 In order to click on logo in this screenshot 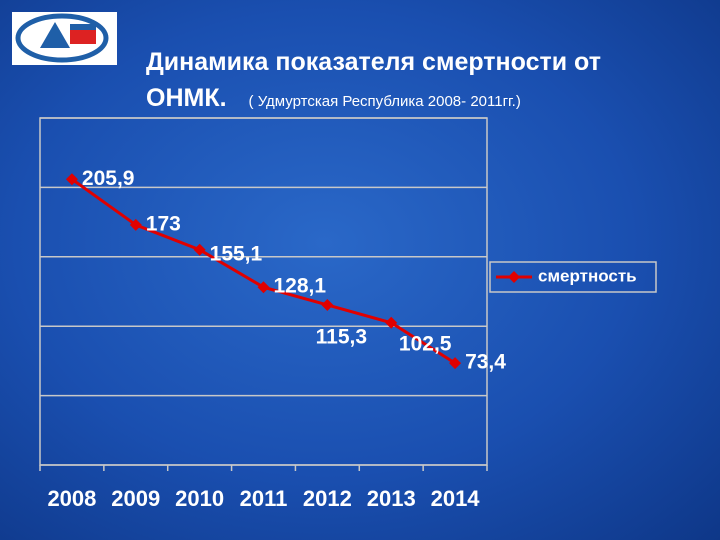, I will do `click(64, 38)`.